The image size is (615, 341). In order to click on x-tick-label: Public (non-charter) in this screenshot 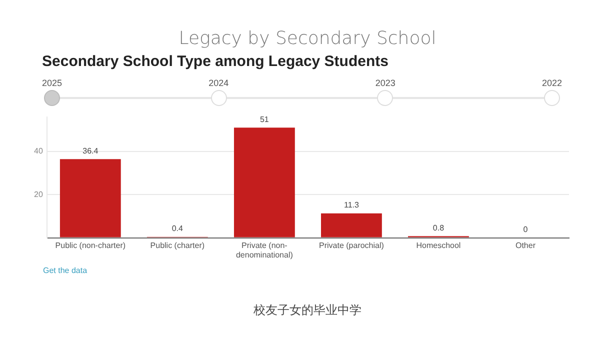, I will do `click(90, 245)`.